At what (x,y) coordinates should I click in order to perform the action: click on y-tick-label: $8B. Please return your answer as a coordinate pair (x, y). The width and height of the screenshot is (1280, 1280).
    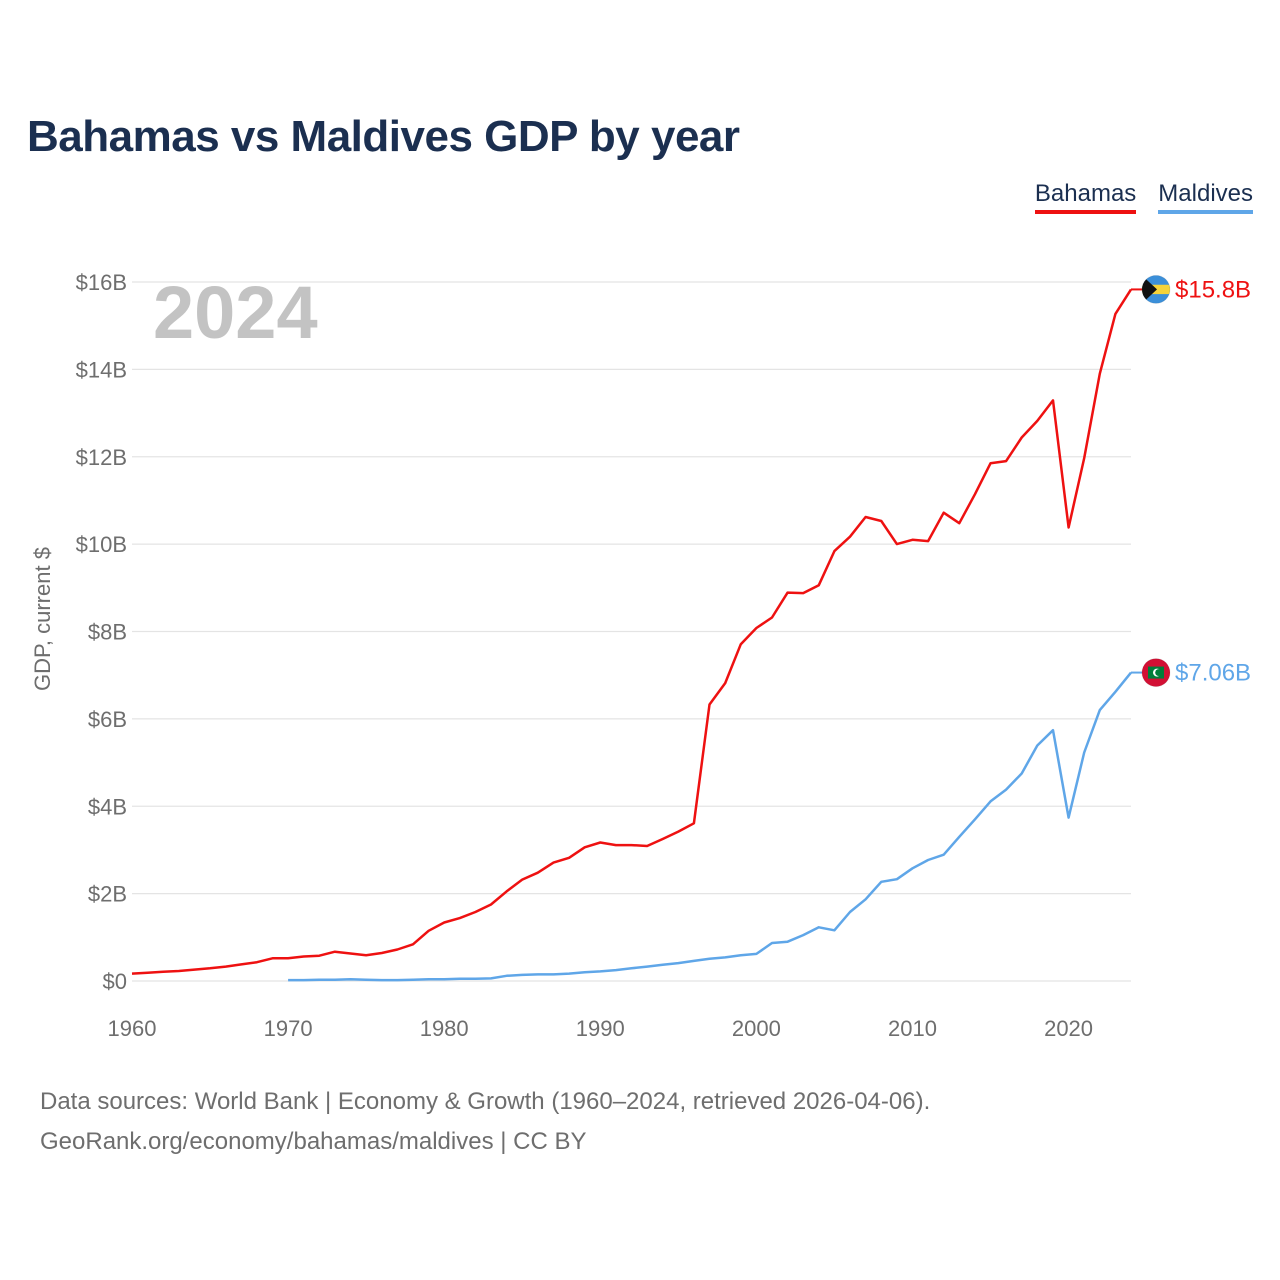
    Looking at the image, I should click on (107, 632).